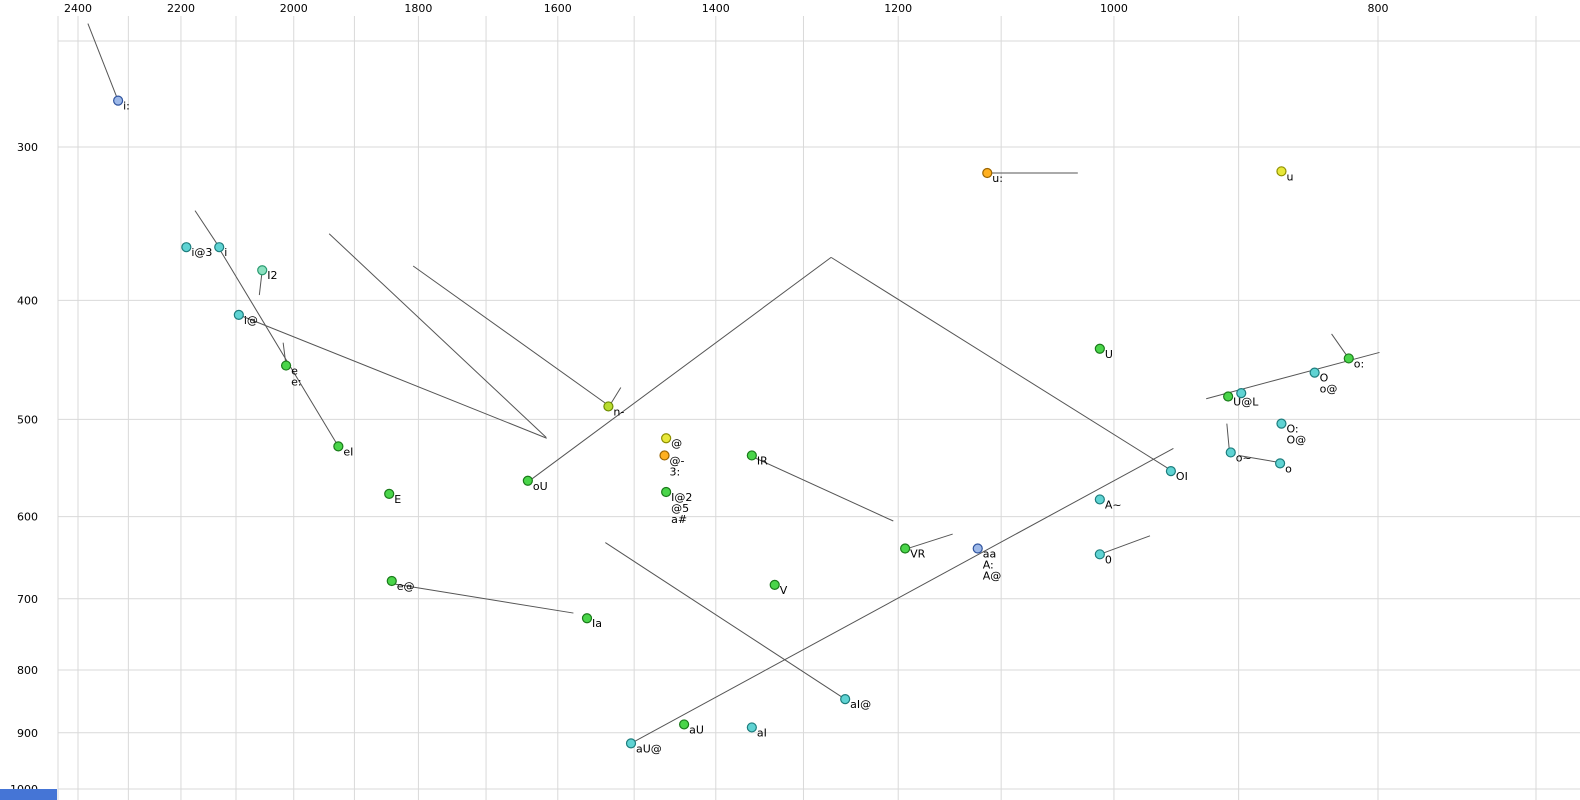  I want to click on x-tick-label: 2200, so click(181, 8).